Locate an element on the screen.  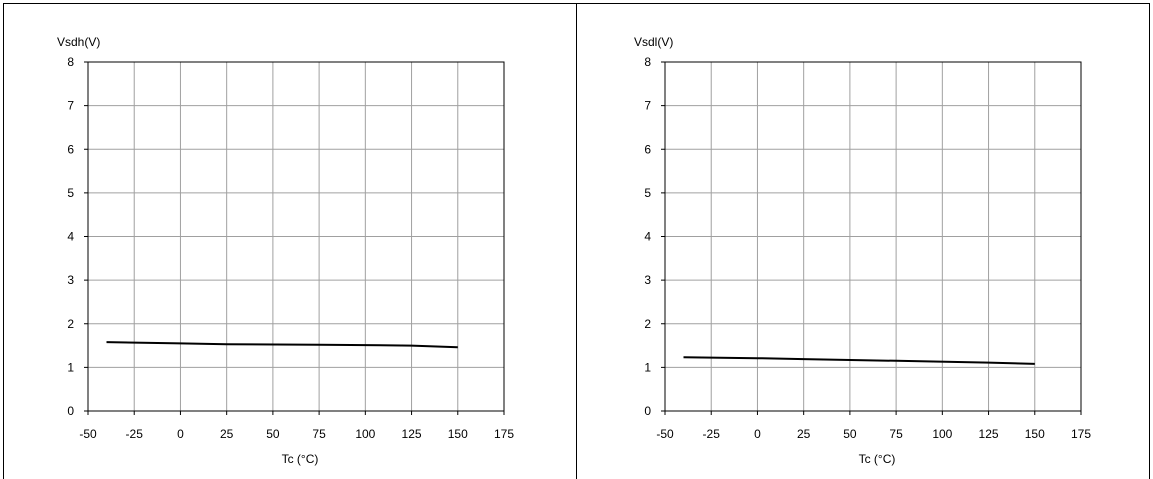
vsdh-x-tick-label: 75 is located at coordinates (319, 434).